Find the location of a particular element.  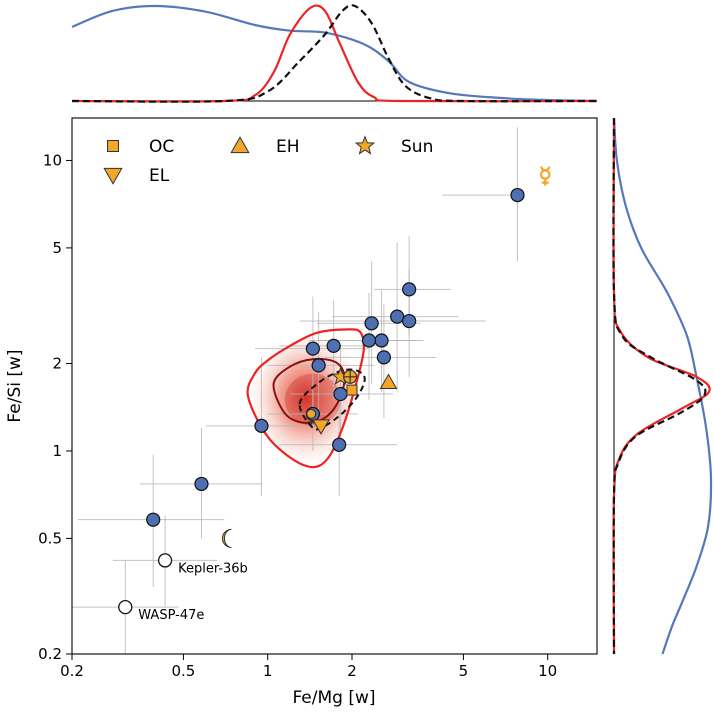

x-tick-label: 10 is located at coordinates (547, 671).